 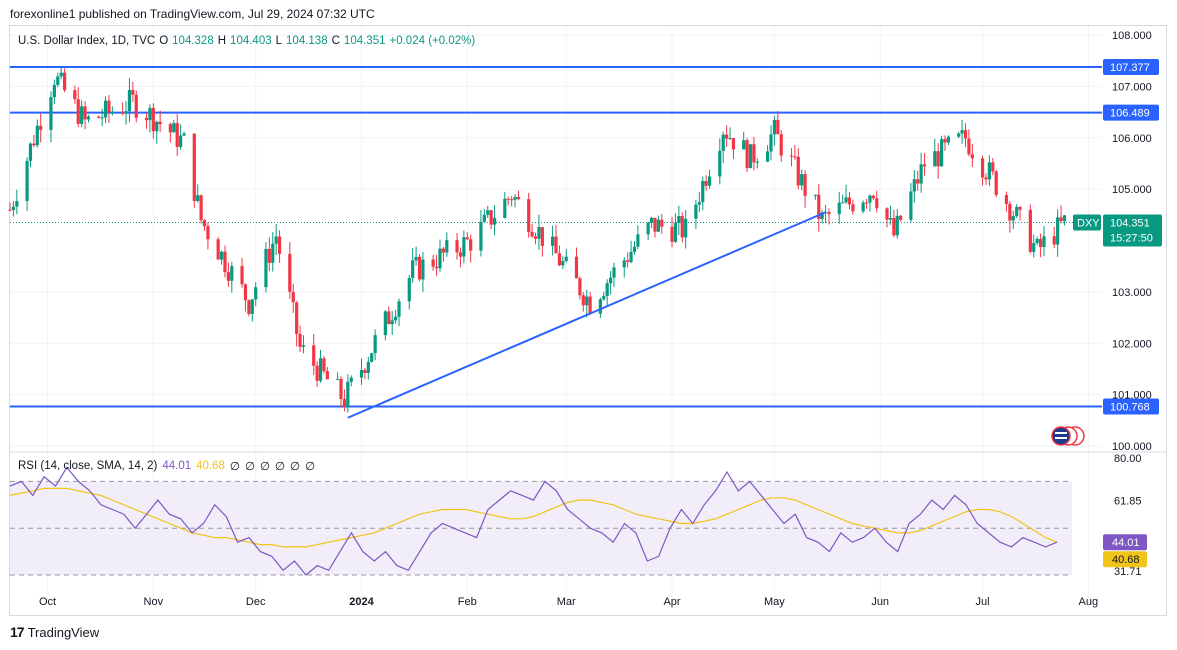 I want to click on footer: 17 TradingView, so click(x=54, y=632).